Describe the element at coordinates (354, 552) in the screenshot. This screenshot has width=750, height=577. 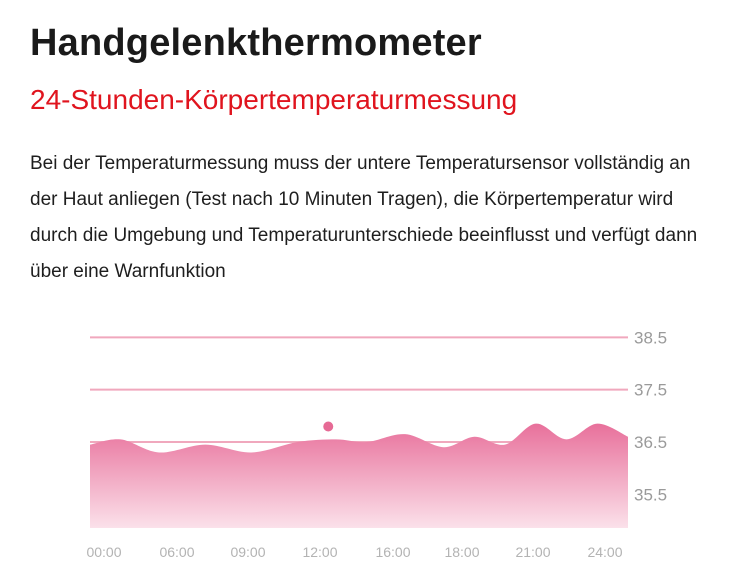
I see `x-tick-labels: 00:00 06:00 09:00 12:00 16:00 18:00 21:00 24:00` at that location.